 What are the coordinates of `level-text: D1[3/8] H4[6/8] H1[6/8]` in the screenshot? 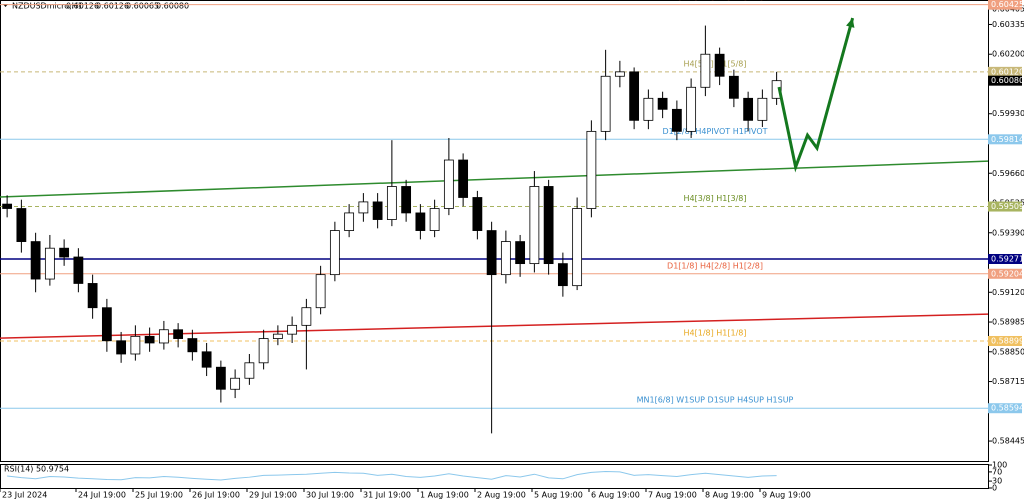 It's located at (715, 0).